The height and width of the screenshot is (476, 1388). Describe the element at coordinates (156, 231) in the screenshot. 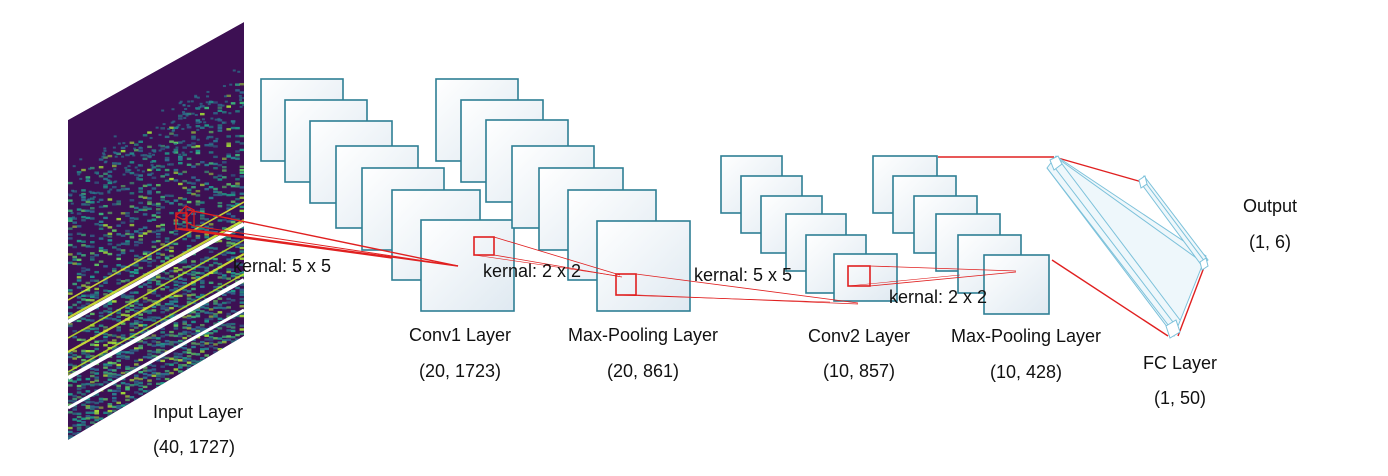

I see `input-spectrogram` at that location.